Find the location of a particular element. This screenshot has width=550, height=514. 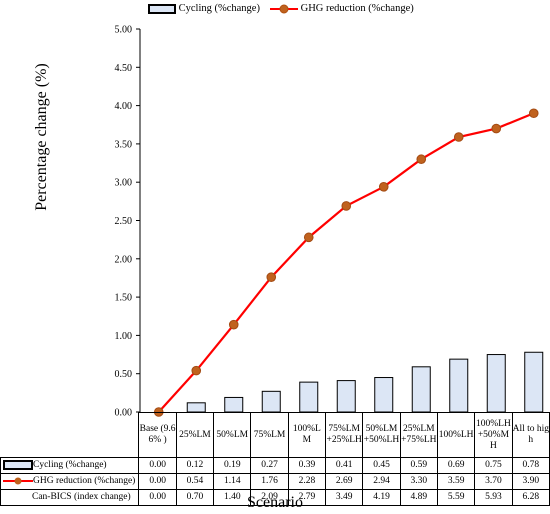

category-text: 50%LM+50%LH is located at coordinates (381, 434).